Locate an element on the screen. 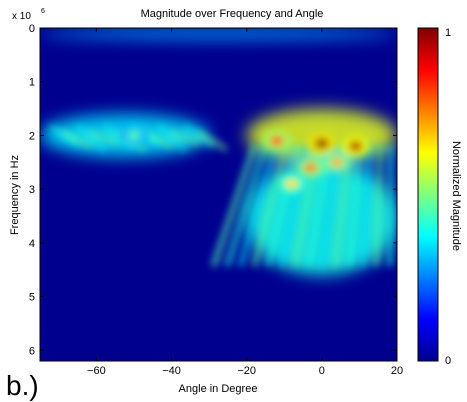 Image resolution: width=467 pixels, height=402 pixels. x-tick-label: −20 is located at coordinates (246, 371).